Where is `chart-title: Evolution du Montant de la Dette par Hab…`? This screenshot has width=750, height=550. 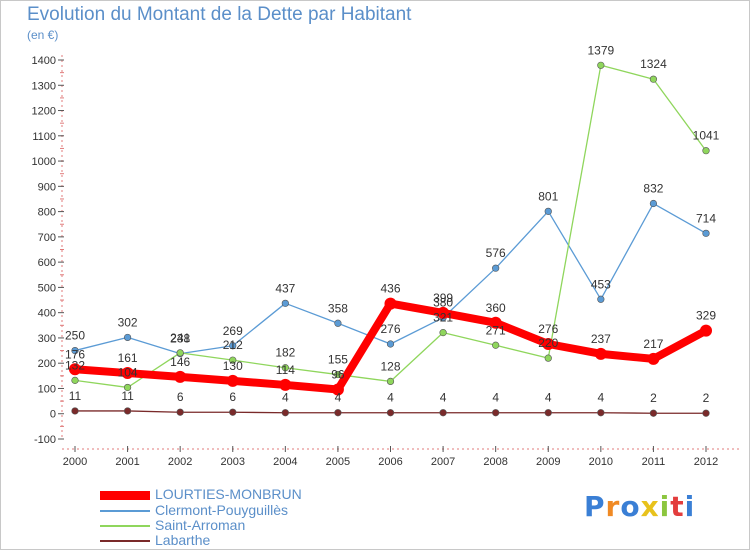 chart-title: Evolution du Montant de la Dette par Hab… is located at coordinates (219, 14).